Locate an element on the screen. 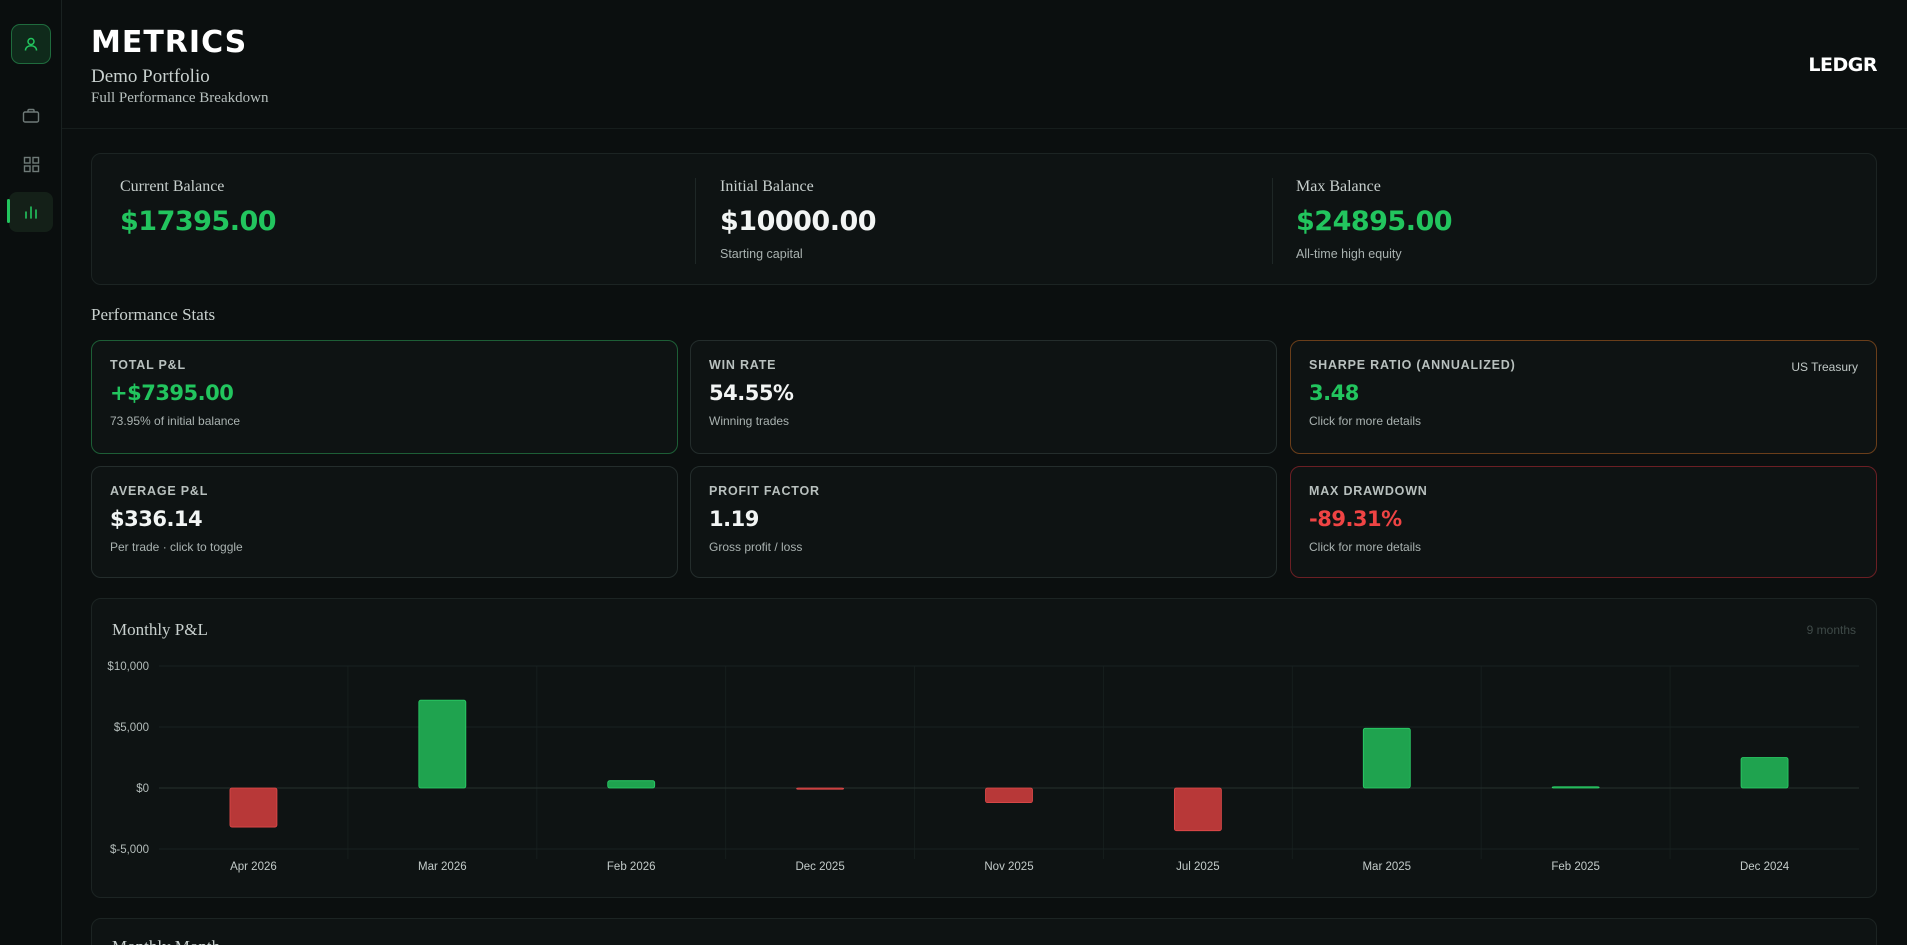  x-tick-label: Mar 2025 is located at coordinates (1386, 867).